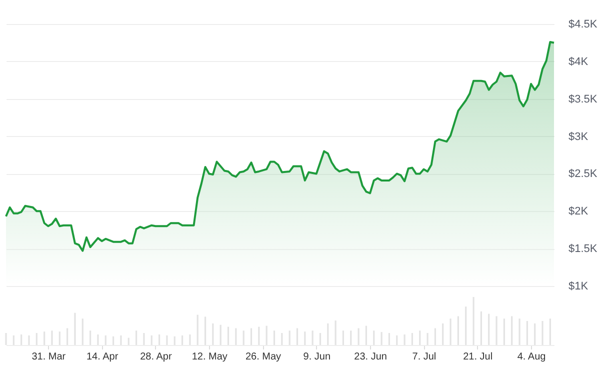  What do you see at coordinates (156, 357) in the screenshot?
I see `x-tick-label: 28. Apr` at bounding box center [156, 357].